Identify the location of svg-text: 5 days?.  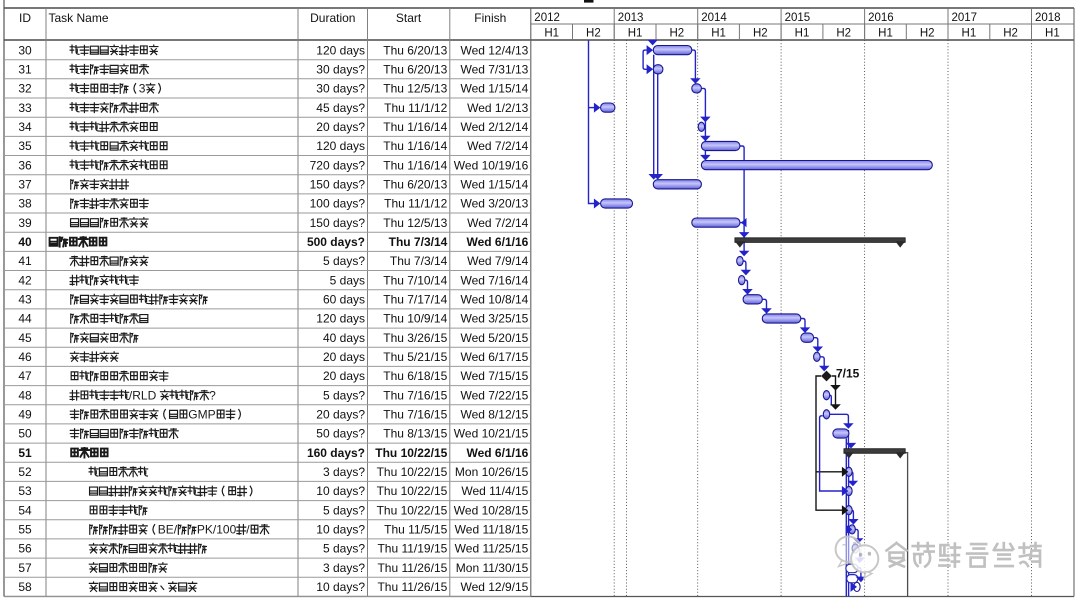
(344, 261).